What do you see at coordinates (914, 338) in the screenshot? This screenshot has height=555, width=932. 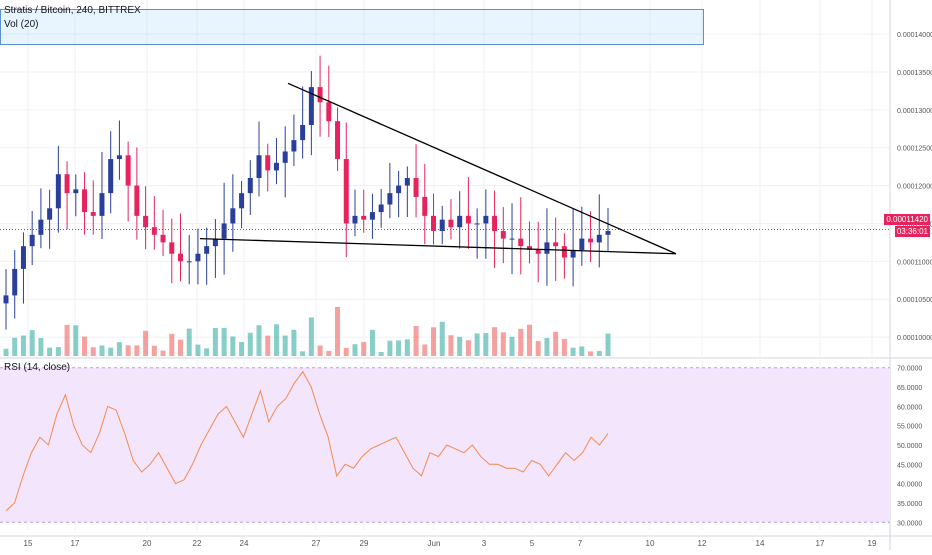 I see `price-axis-label: 0.00010000` at bounding box center [914, 338].